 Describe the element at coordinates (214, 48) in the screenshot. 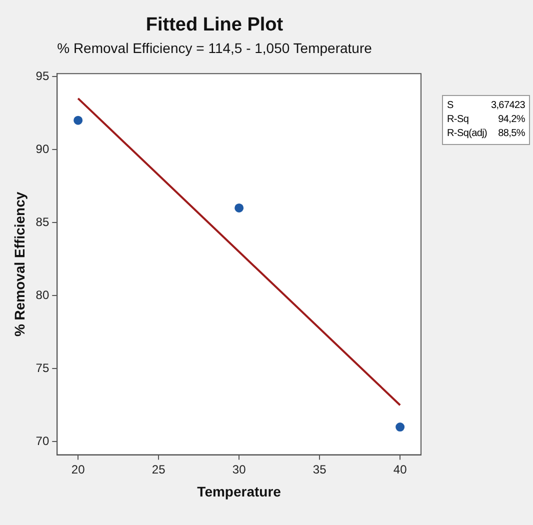

I see `chart-subtitle: % Removal Efficiency = 114,5 - 1,050 Temperature` at that location.